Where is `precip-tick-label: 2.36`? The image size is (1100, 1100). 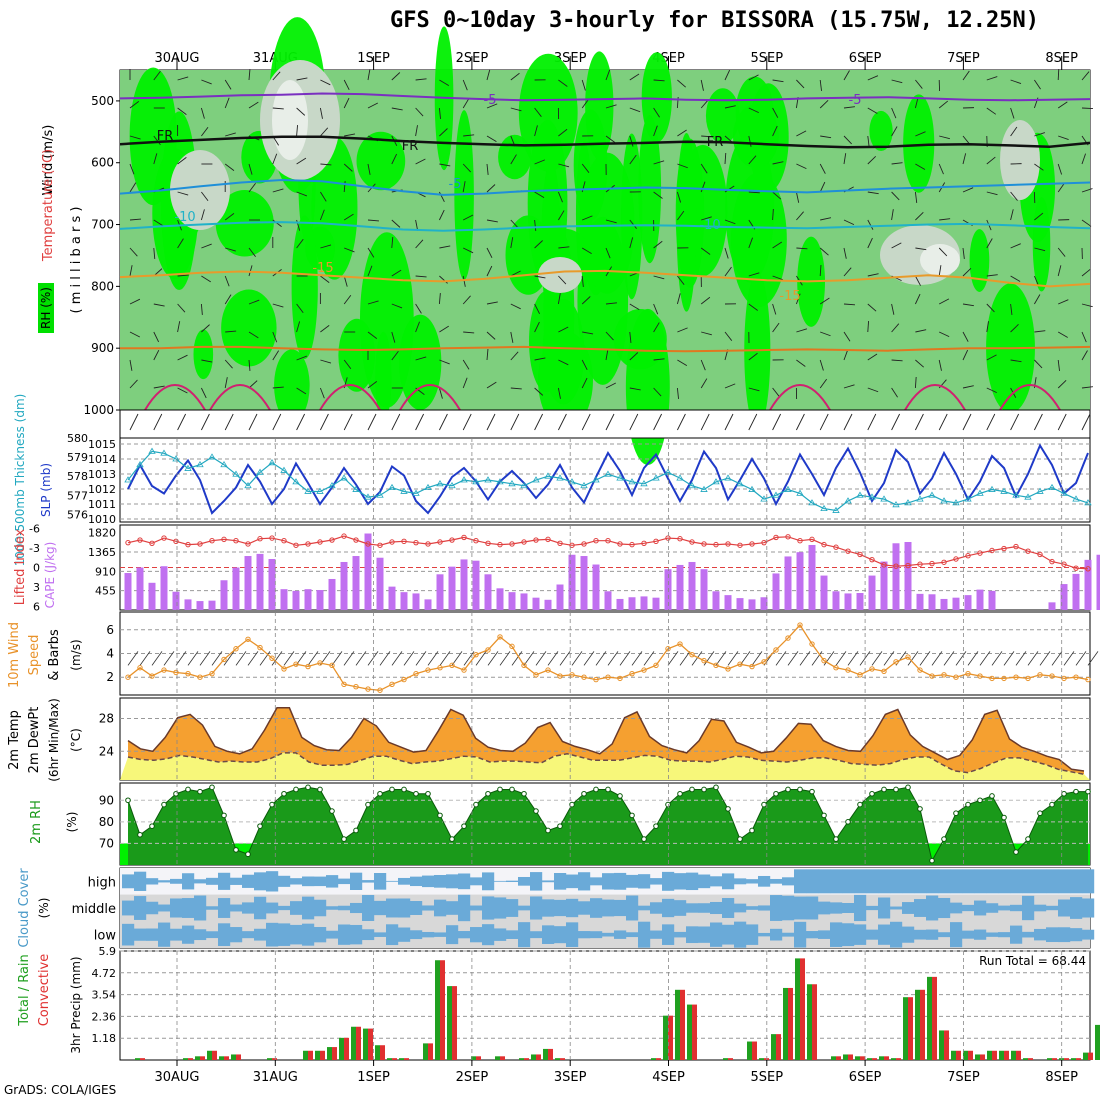 precip-tick-label: 2.36 is located at coordinates (104, 1016).